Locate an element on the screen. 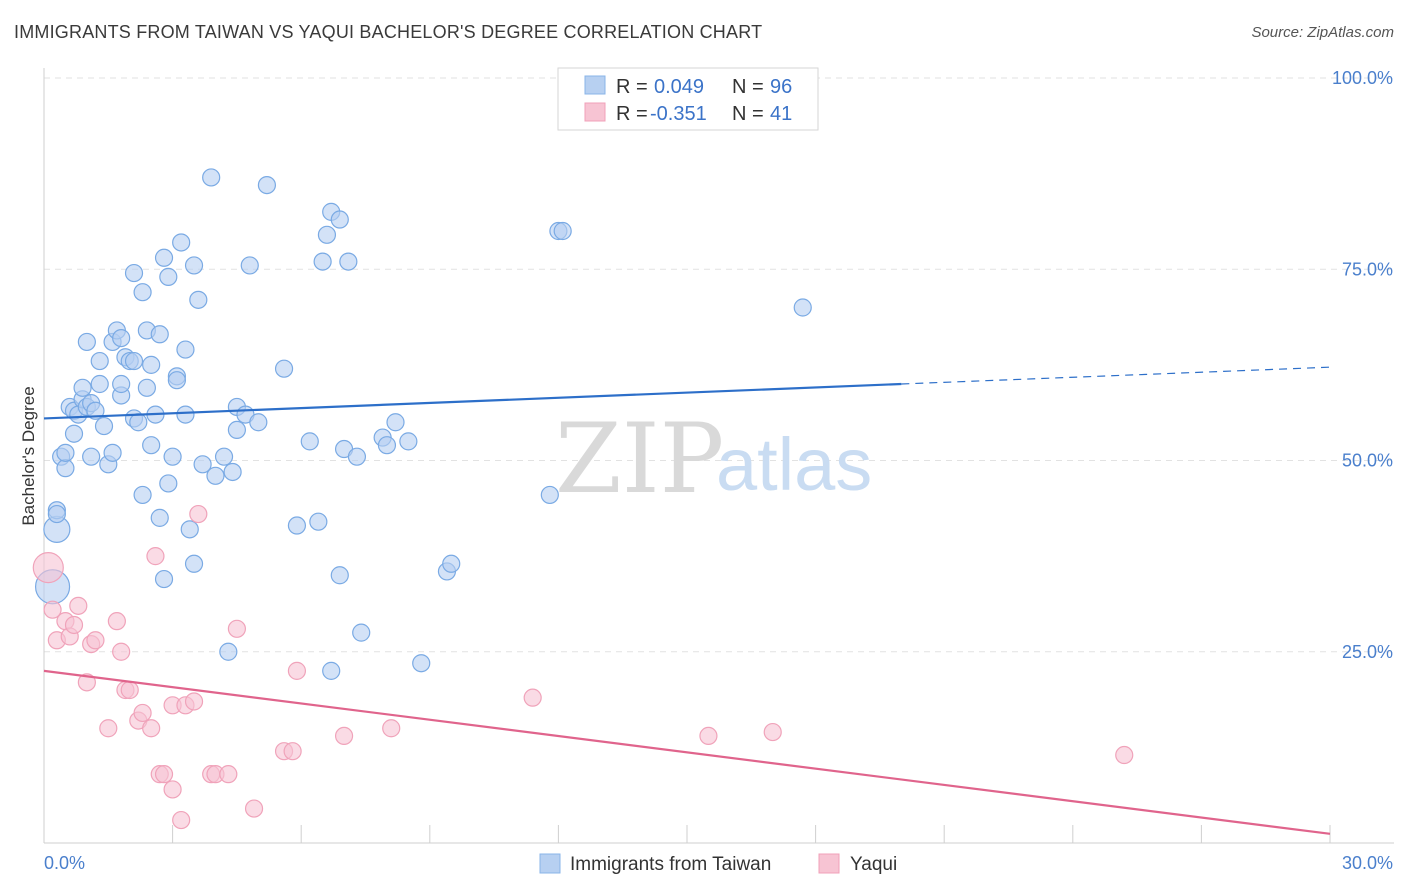 This screenshot has height=892, width=1406. source-label: Source: ZipAtlas.com is located at coordinates (1322, 32).